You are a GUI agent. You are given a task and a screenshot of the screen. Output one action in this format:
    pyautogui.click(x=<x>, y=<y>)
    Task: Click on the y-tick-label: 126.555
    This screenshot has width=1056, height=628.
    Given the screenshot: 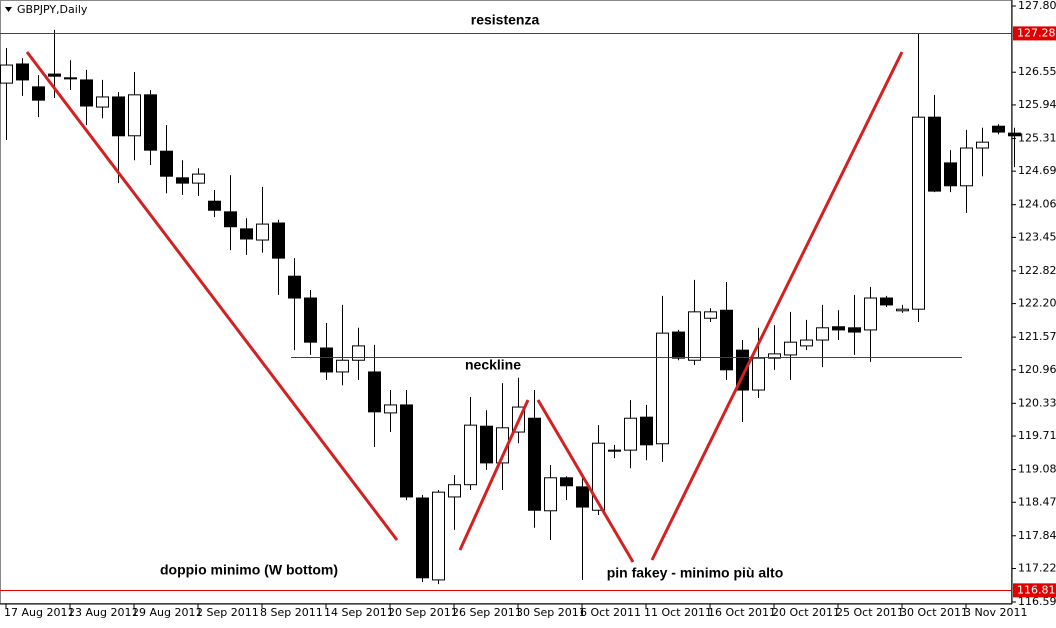 What is the action you would take?
    pyautogui.click(x=1037, y=71)
    